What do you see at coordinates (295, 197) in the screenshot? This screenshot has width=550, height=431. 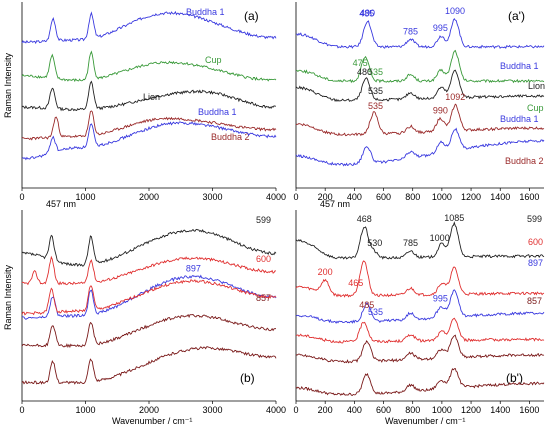 I see `xtick-label-1-0: 0` at bounding box center [295, 197].